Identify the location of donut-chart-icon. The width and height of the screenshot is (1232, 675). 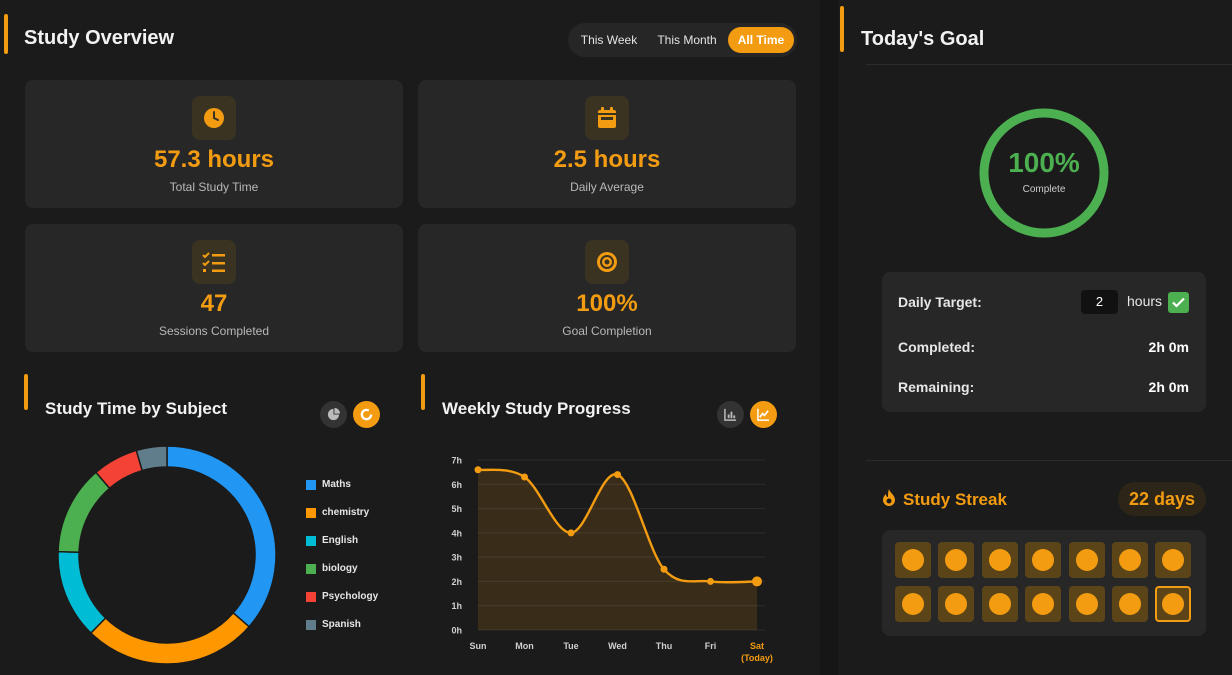
(366, 414).